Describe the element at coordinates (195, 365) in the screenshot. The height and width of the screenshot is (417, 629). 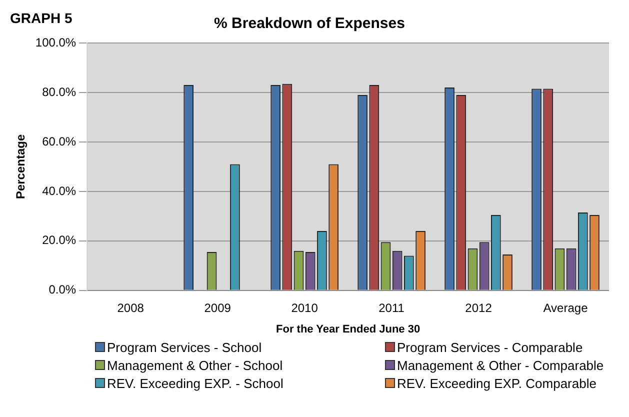
I see `legend-label: Management & Other - School` at that location.